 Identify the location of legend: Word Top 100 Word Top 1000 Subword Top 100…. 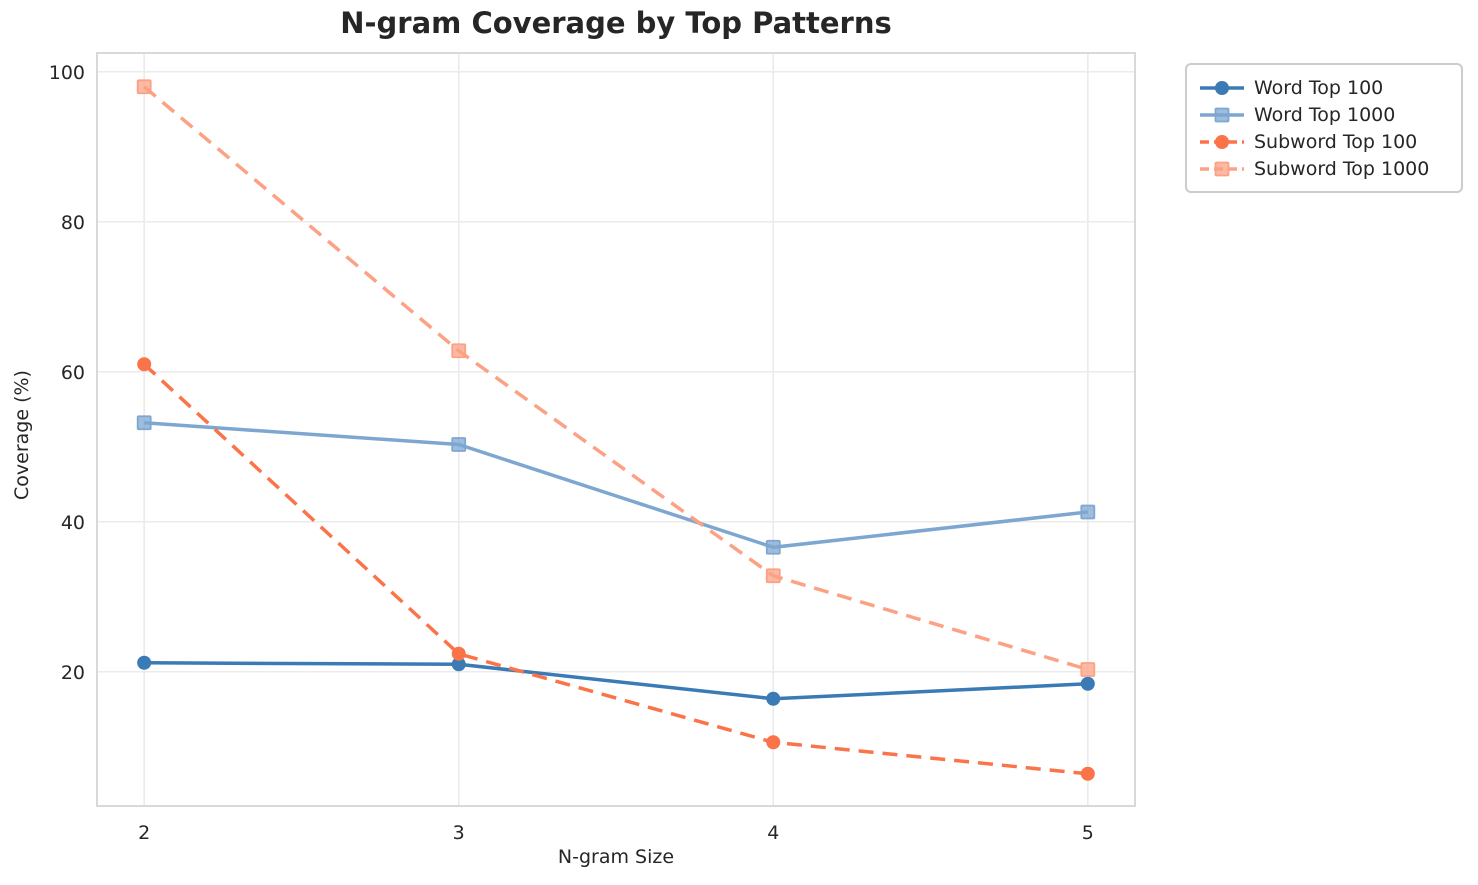
(1324, 128).